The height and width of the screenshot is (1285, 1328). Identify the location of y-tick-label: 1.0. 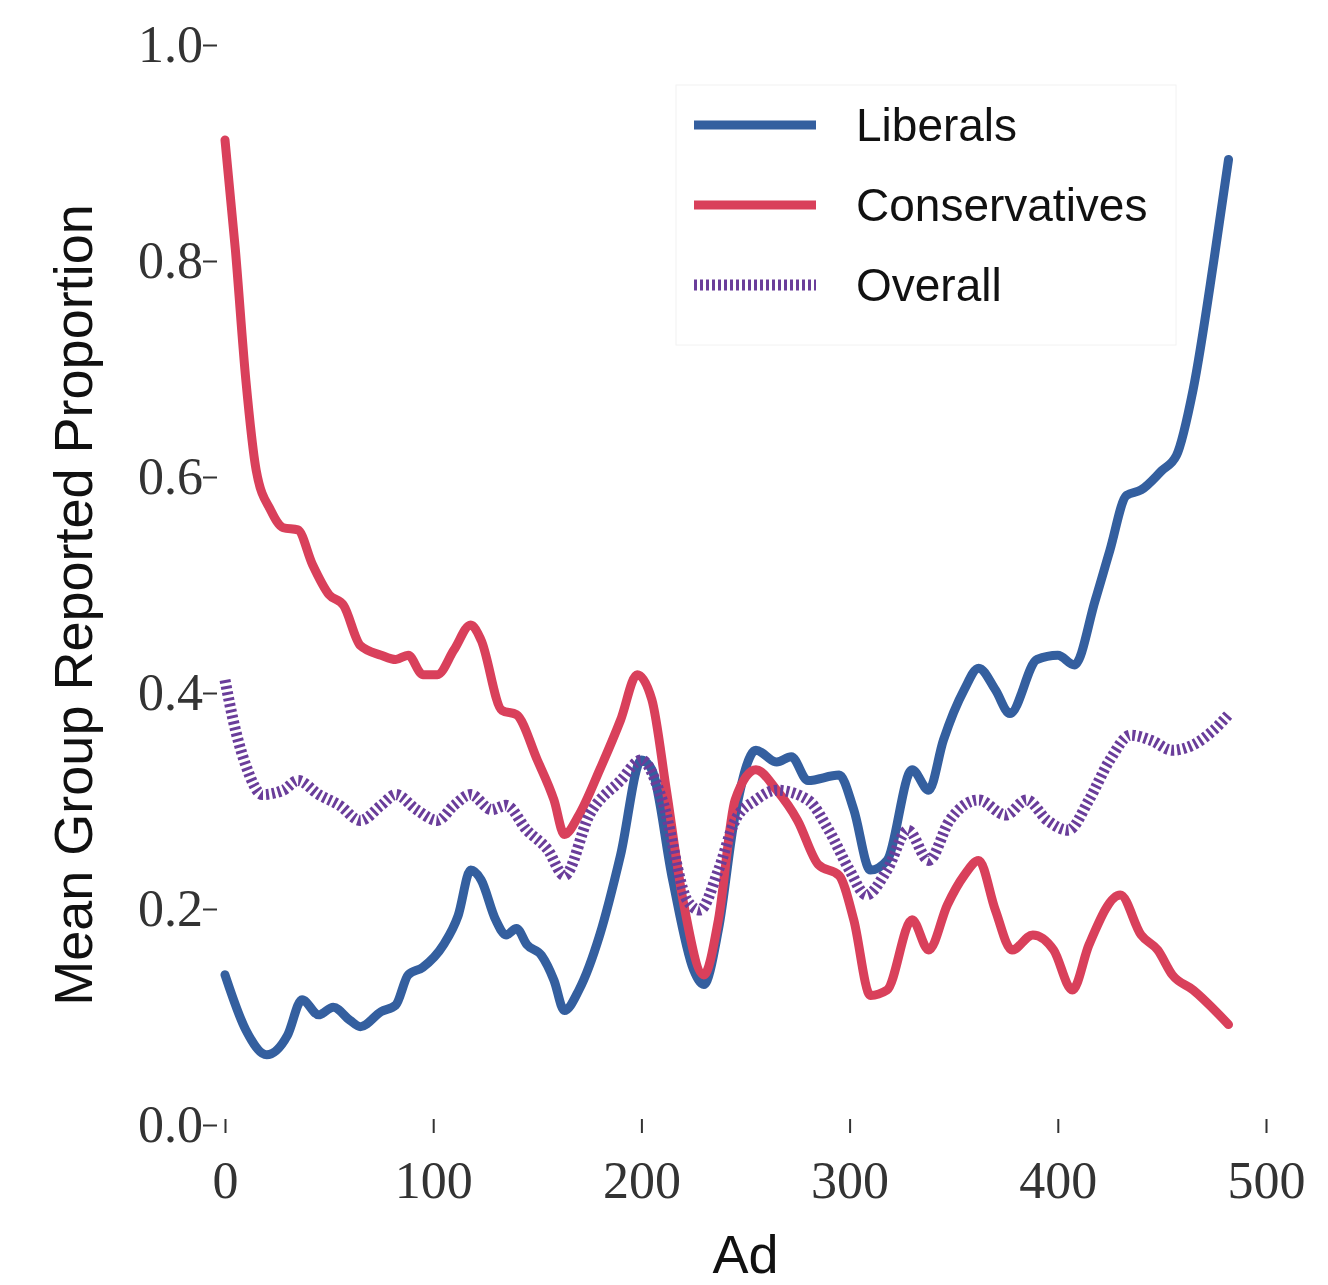
(170, 45).